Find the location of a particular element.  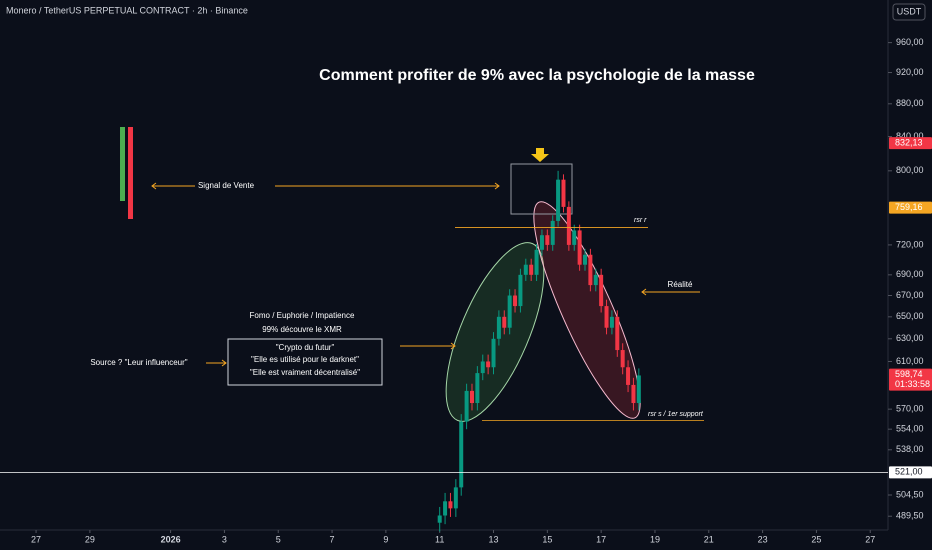

y-tick-label: 570,00 is located at coordinates (910, 409).